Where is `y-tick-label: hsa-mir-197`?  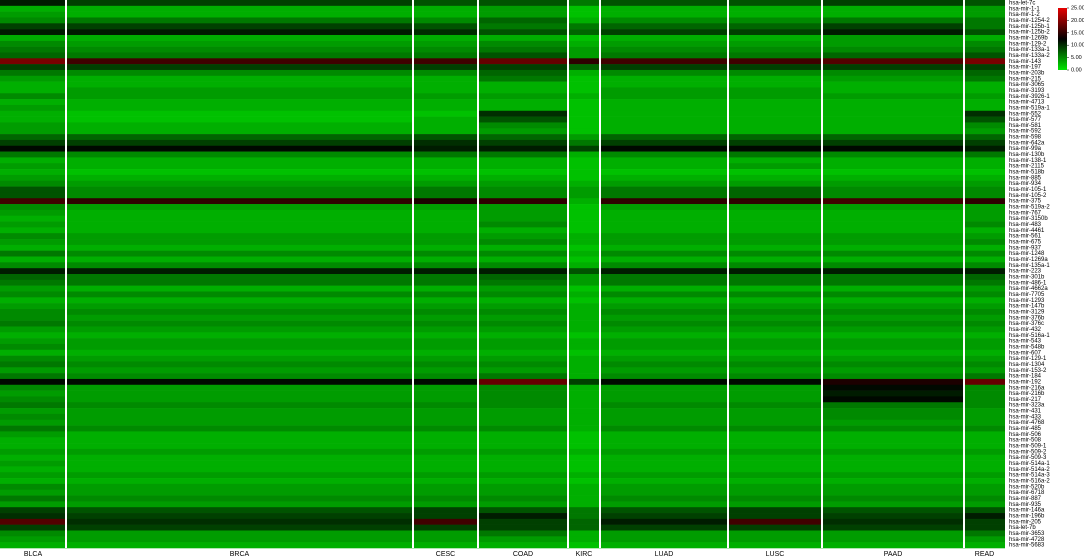
y-tick-label: hsa-mir-197 is located at coordinates (1025, 68).